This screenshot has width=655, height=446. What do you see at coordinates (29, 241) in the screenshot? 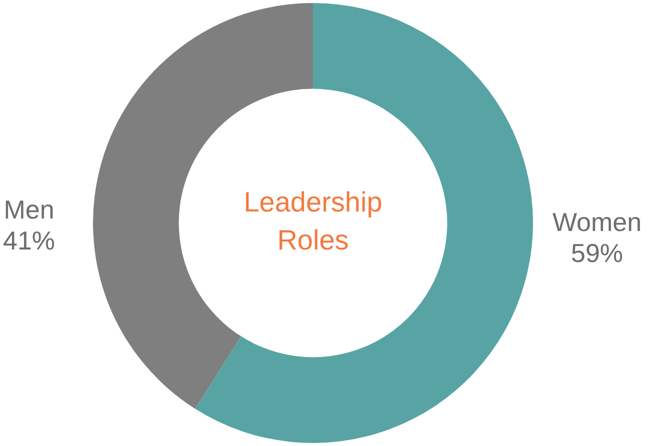
I see `data-label: 41%` at bounding box center [29, 241].